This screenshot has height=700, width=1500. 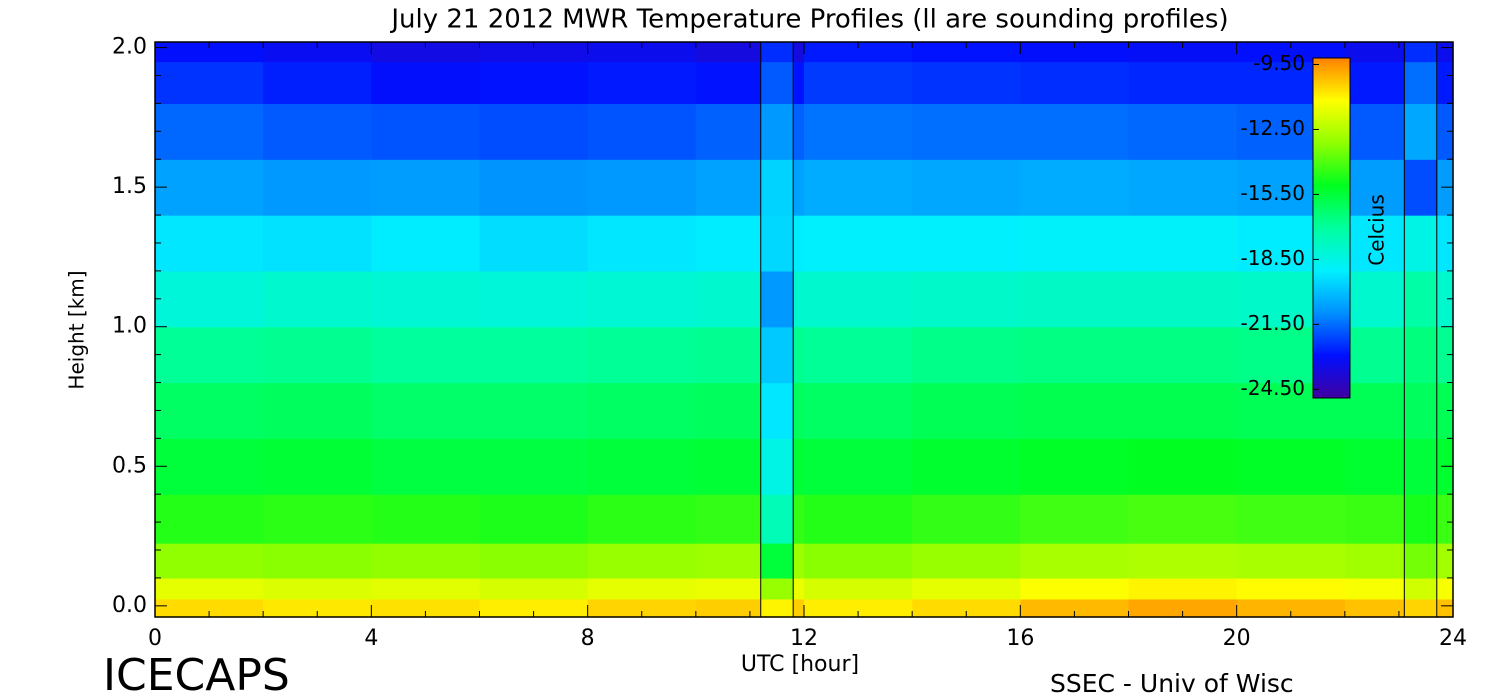 What do you see at coordinates (1273, 128) in the screenshot?
I see `colorbar-tick-label: -12.50` at bounding box center [1273, 128].